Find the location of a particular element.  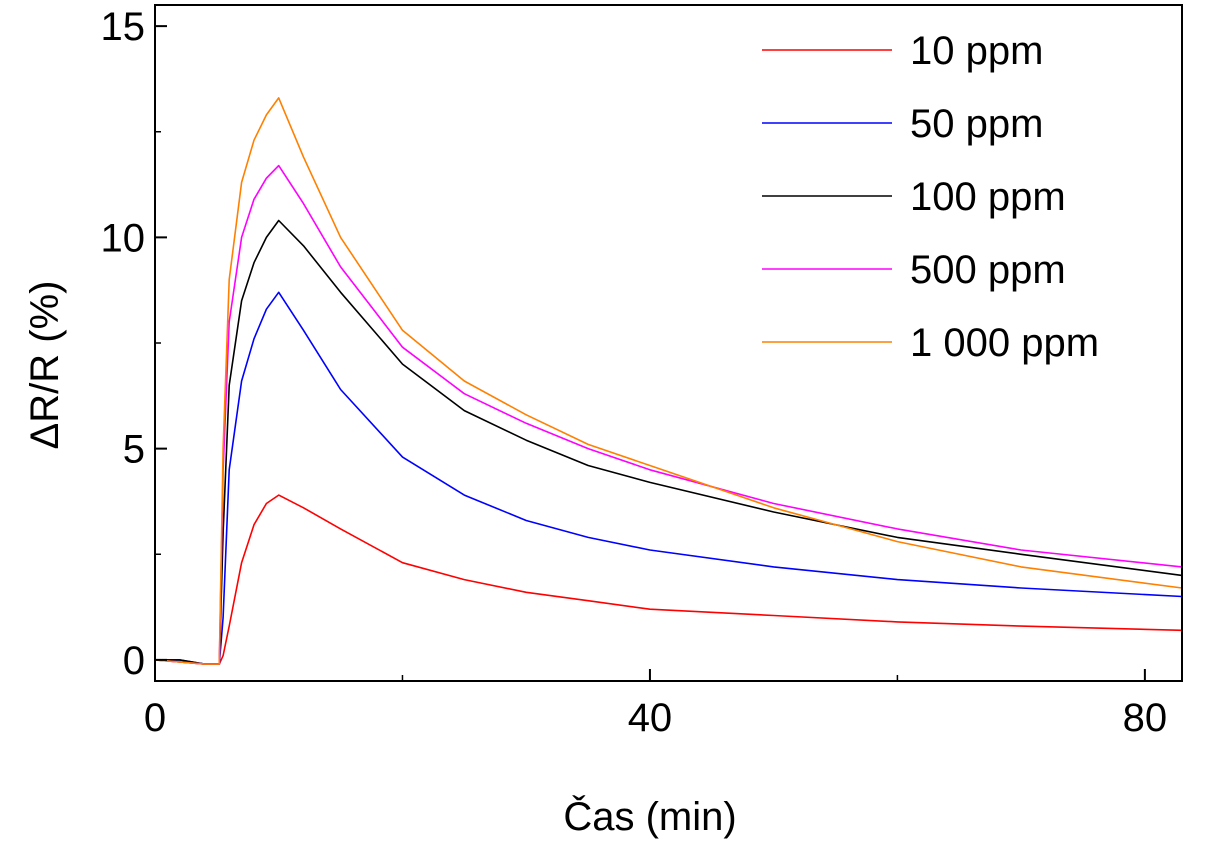

x-tick-label: 80 is located at coordinates (1145, 718).